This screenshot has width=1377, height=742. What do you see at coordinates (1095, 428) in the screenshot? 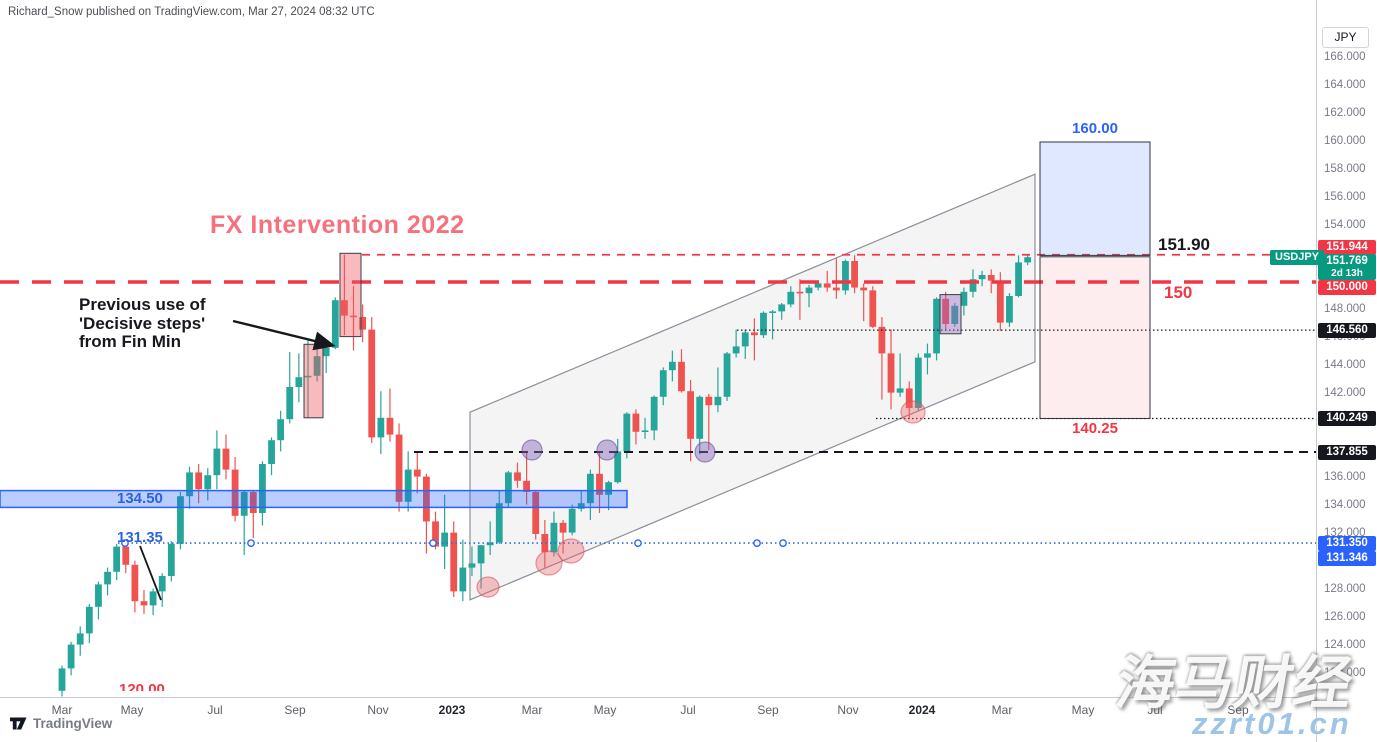
I see `label-level-140-25: 140.25` at bounding box center [1095, 428].